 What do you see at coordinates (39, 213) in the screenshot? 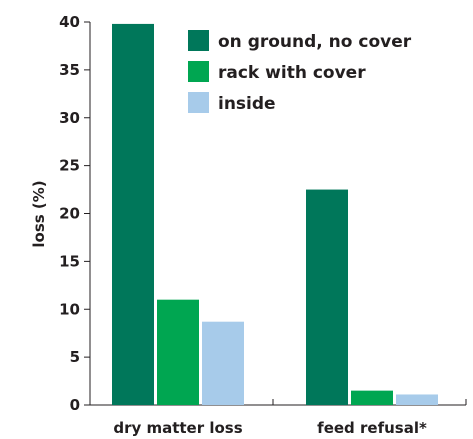
I see `y-axis-title: loss (%)` at bounding box center [39, 213].